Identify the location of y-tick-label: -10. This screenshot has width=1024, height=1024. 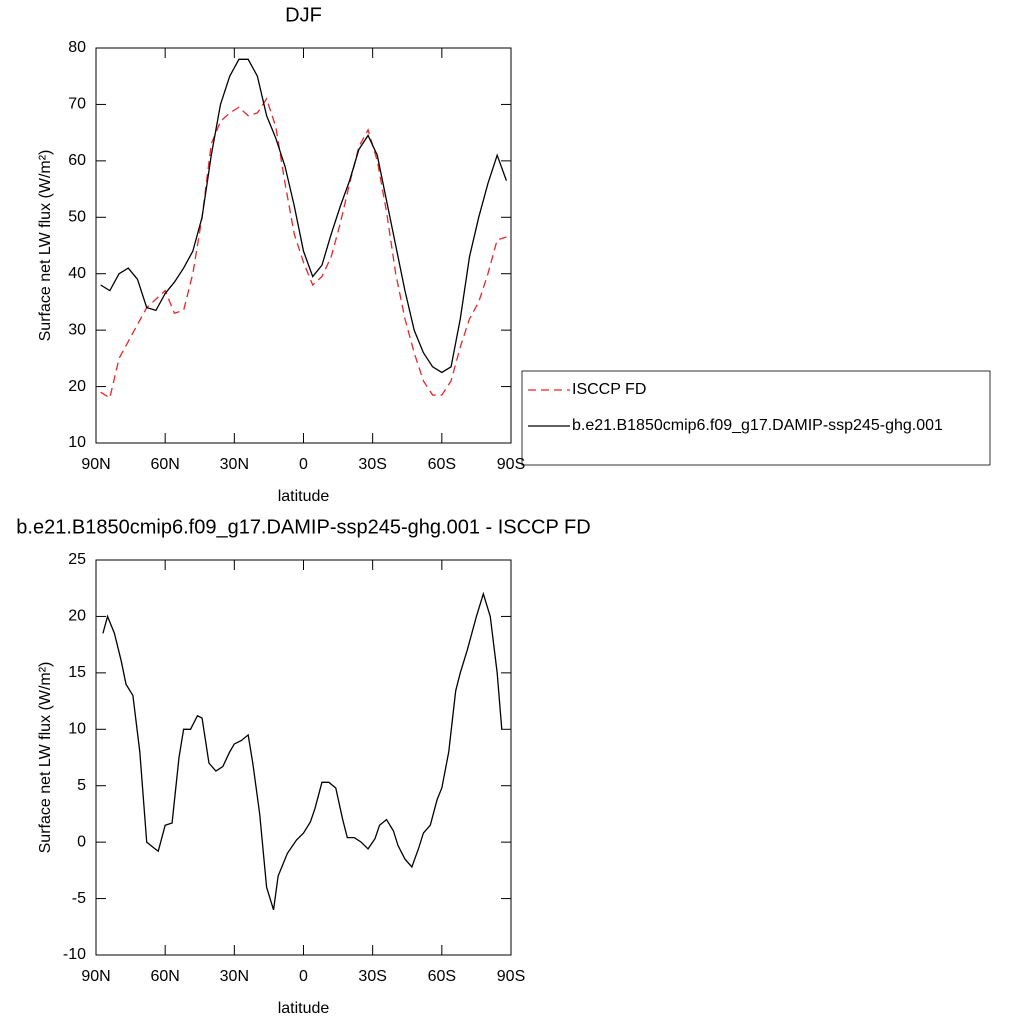
(74, 954).